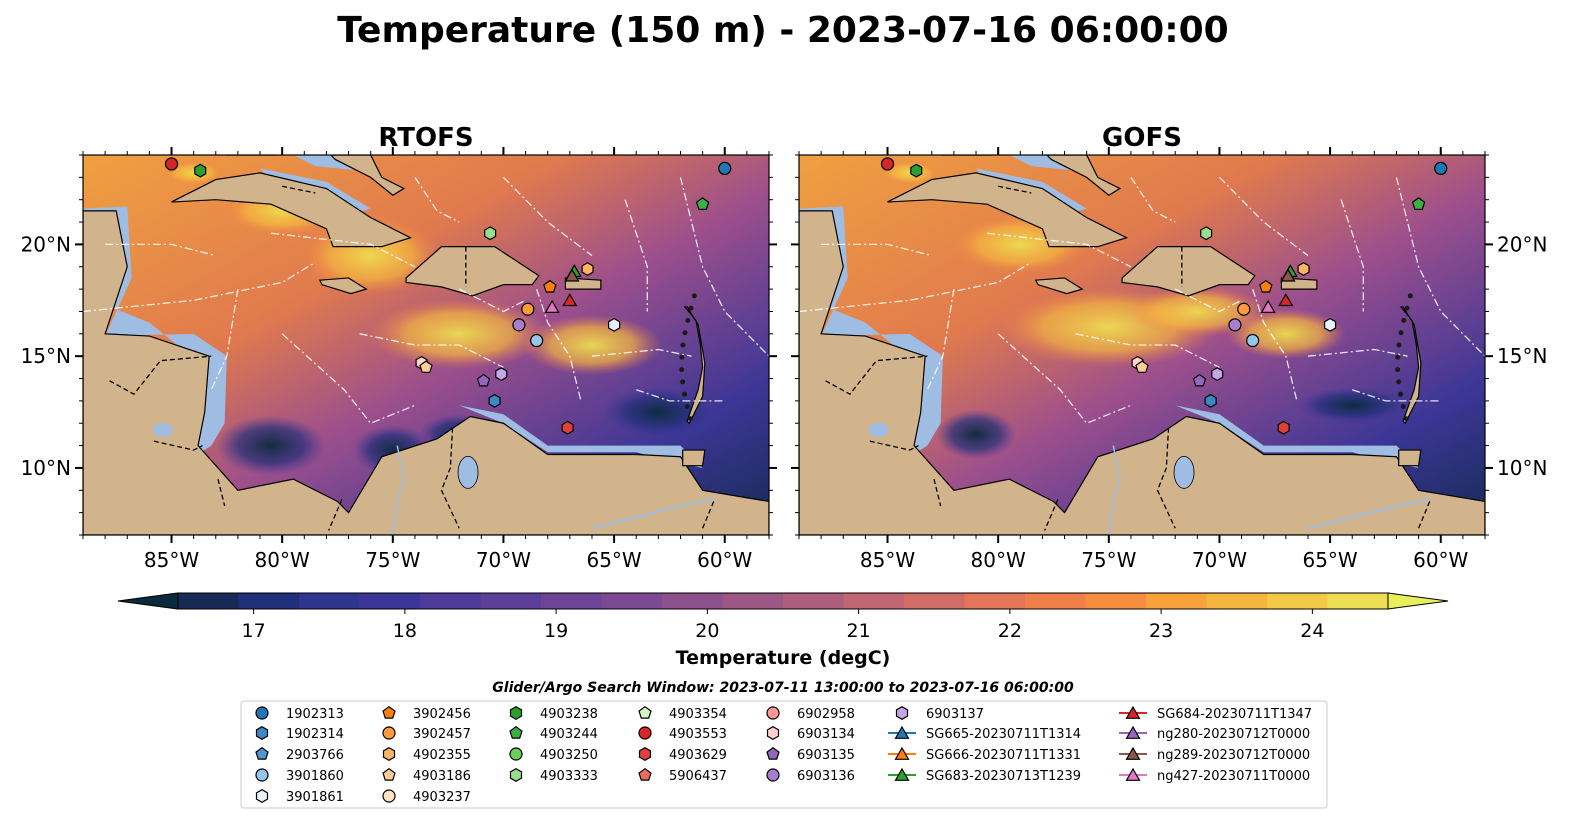 The image size is (1577, 826). I want to click on legend-label: 4903629, so click(698, 755).